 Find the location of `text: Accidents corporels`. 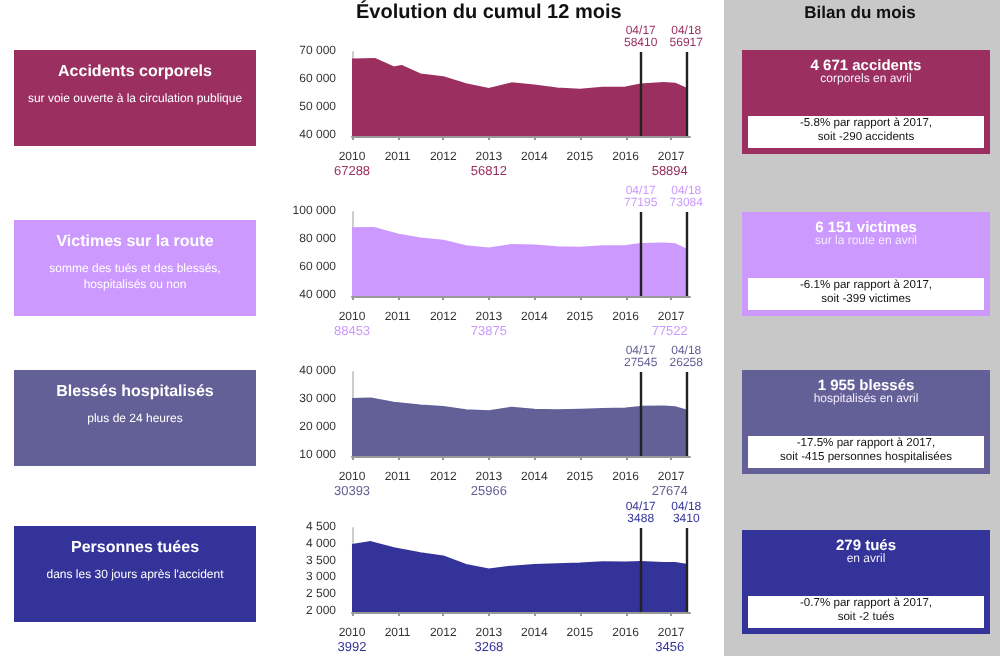

text: Accidents corporels is located at coordinates (135, 71).